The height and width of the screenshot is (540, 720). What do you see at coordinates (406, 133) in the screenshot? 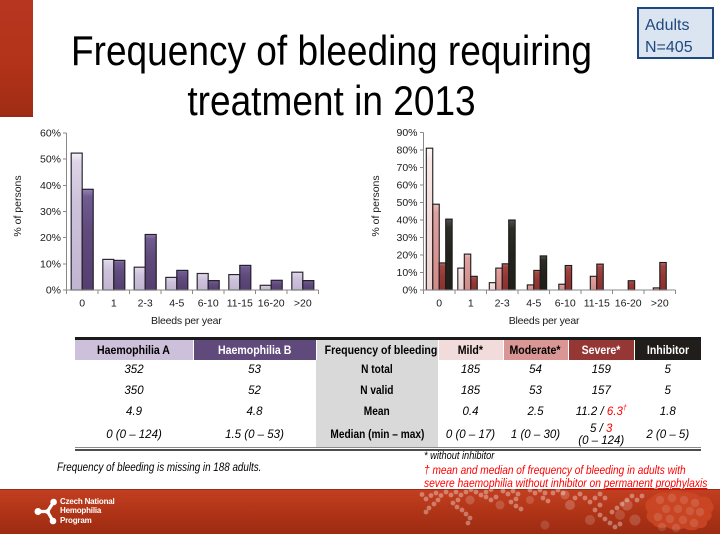
I see `svg-text: 90%` at bounding box center [406, 133].